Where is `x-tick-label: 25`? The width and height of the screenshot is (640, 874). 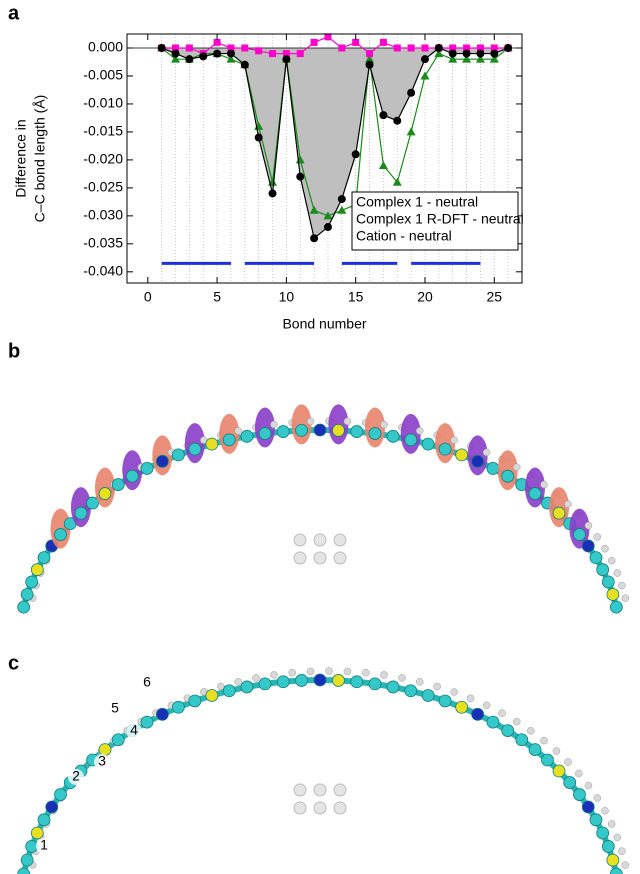 x-tick-label: 25 is located at coordinates (494, 297).